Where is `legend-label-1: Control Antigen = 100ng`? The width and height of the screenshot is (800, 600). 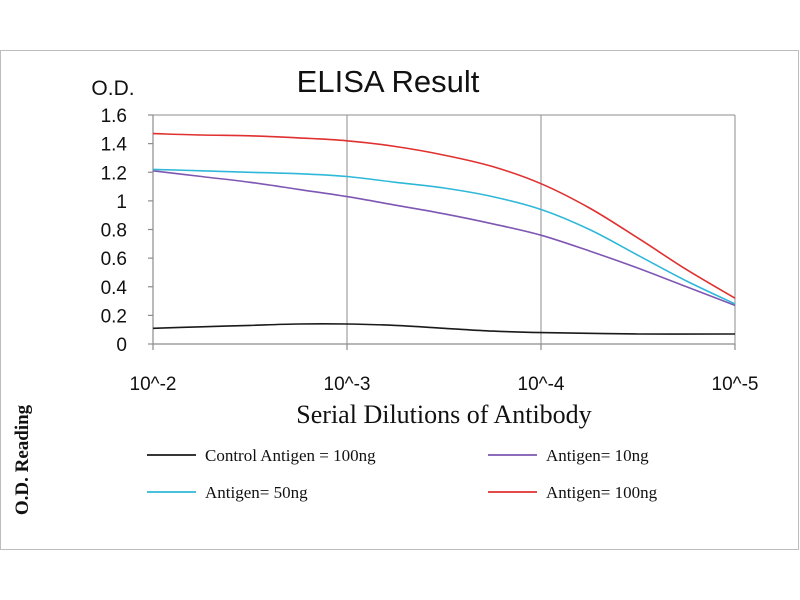
legend-label-1: Control Antigen = 100ng is located at coordinates (290, 455).